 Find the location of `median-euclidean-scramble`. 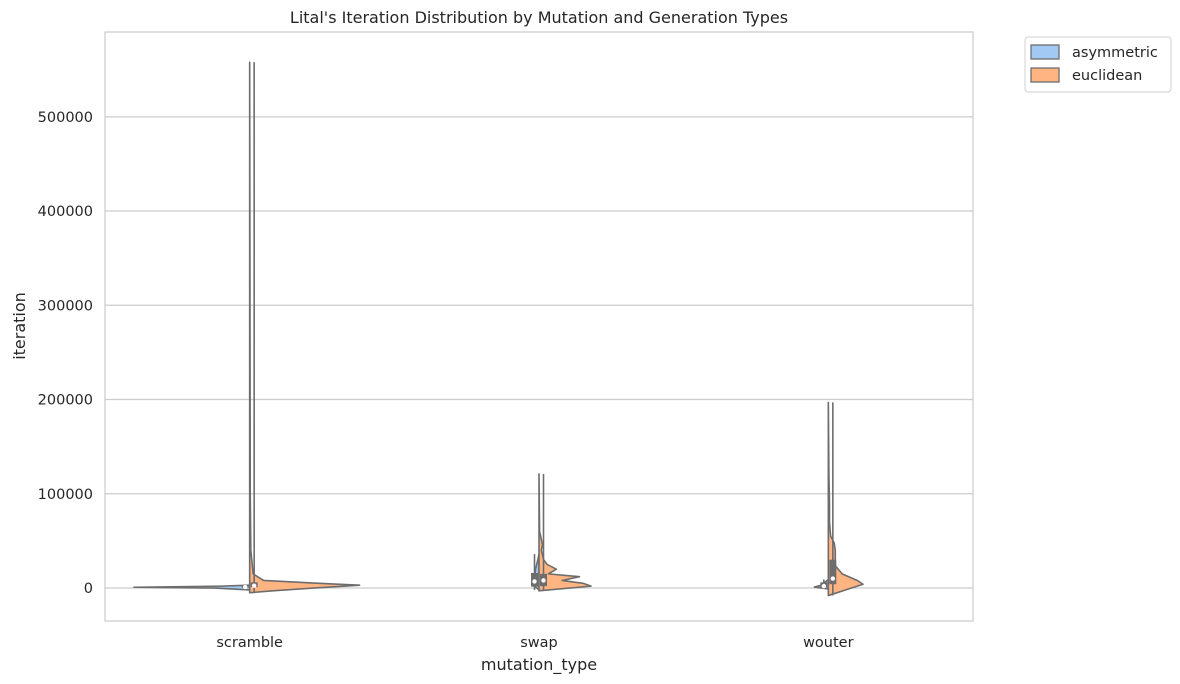

median-euclidean-scramble is located at coordinates (254, 585).